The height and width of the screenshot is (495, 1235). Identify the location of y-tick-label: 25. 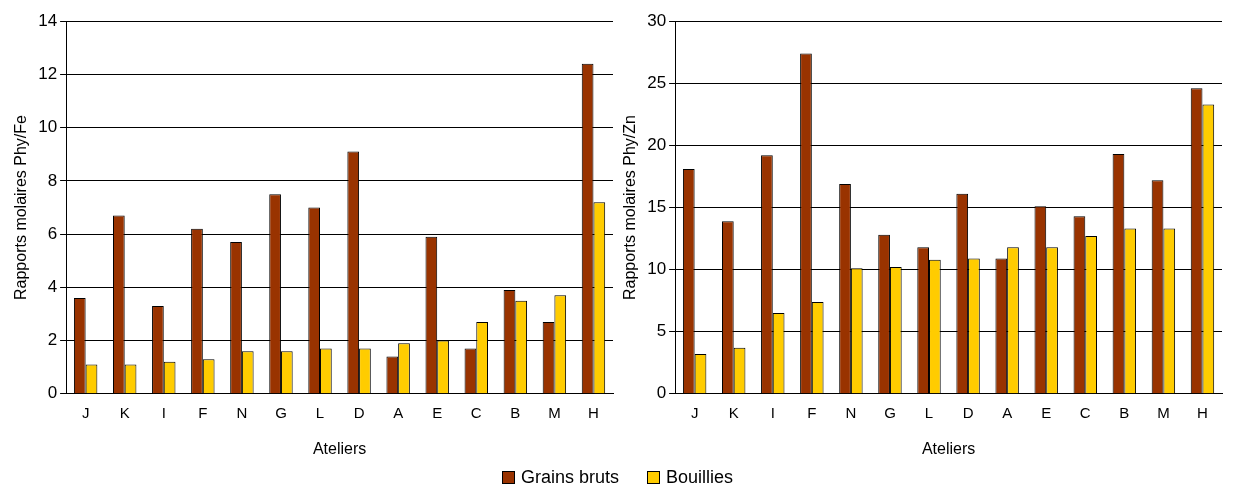
(657, 82).